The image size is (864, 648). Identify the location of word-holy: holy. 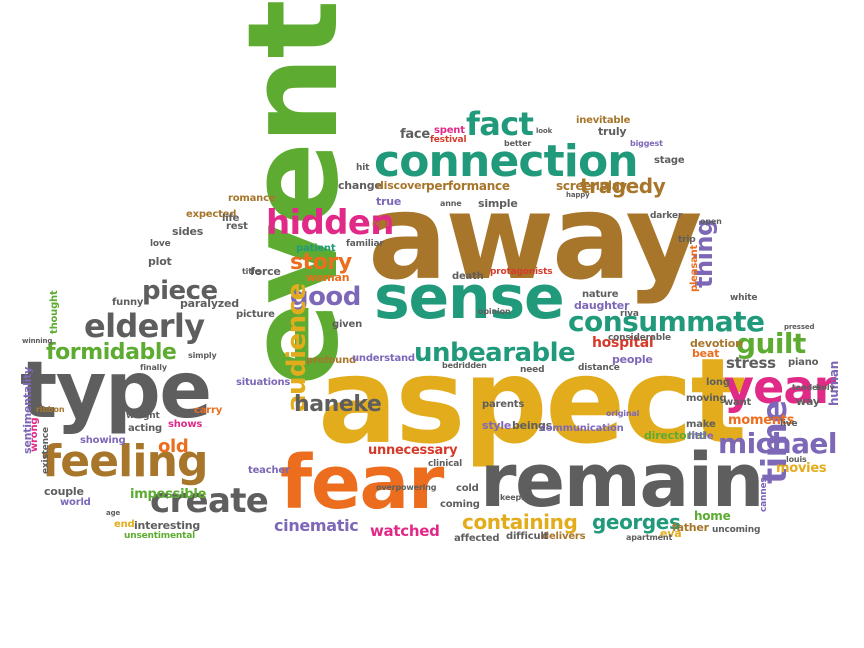
(825, 387).